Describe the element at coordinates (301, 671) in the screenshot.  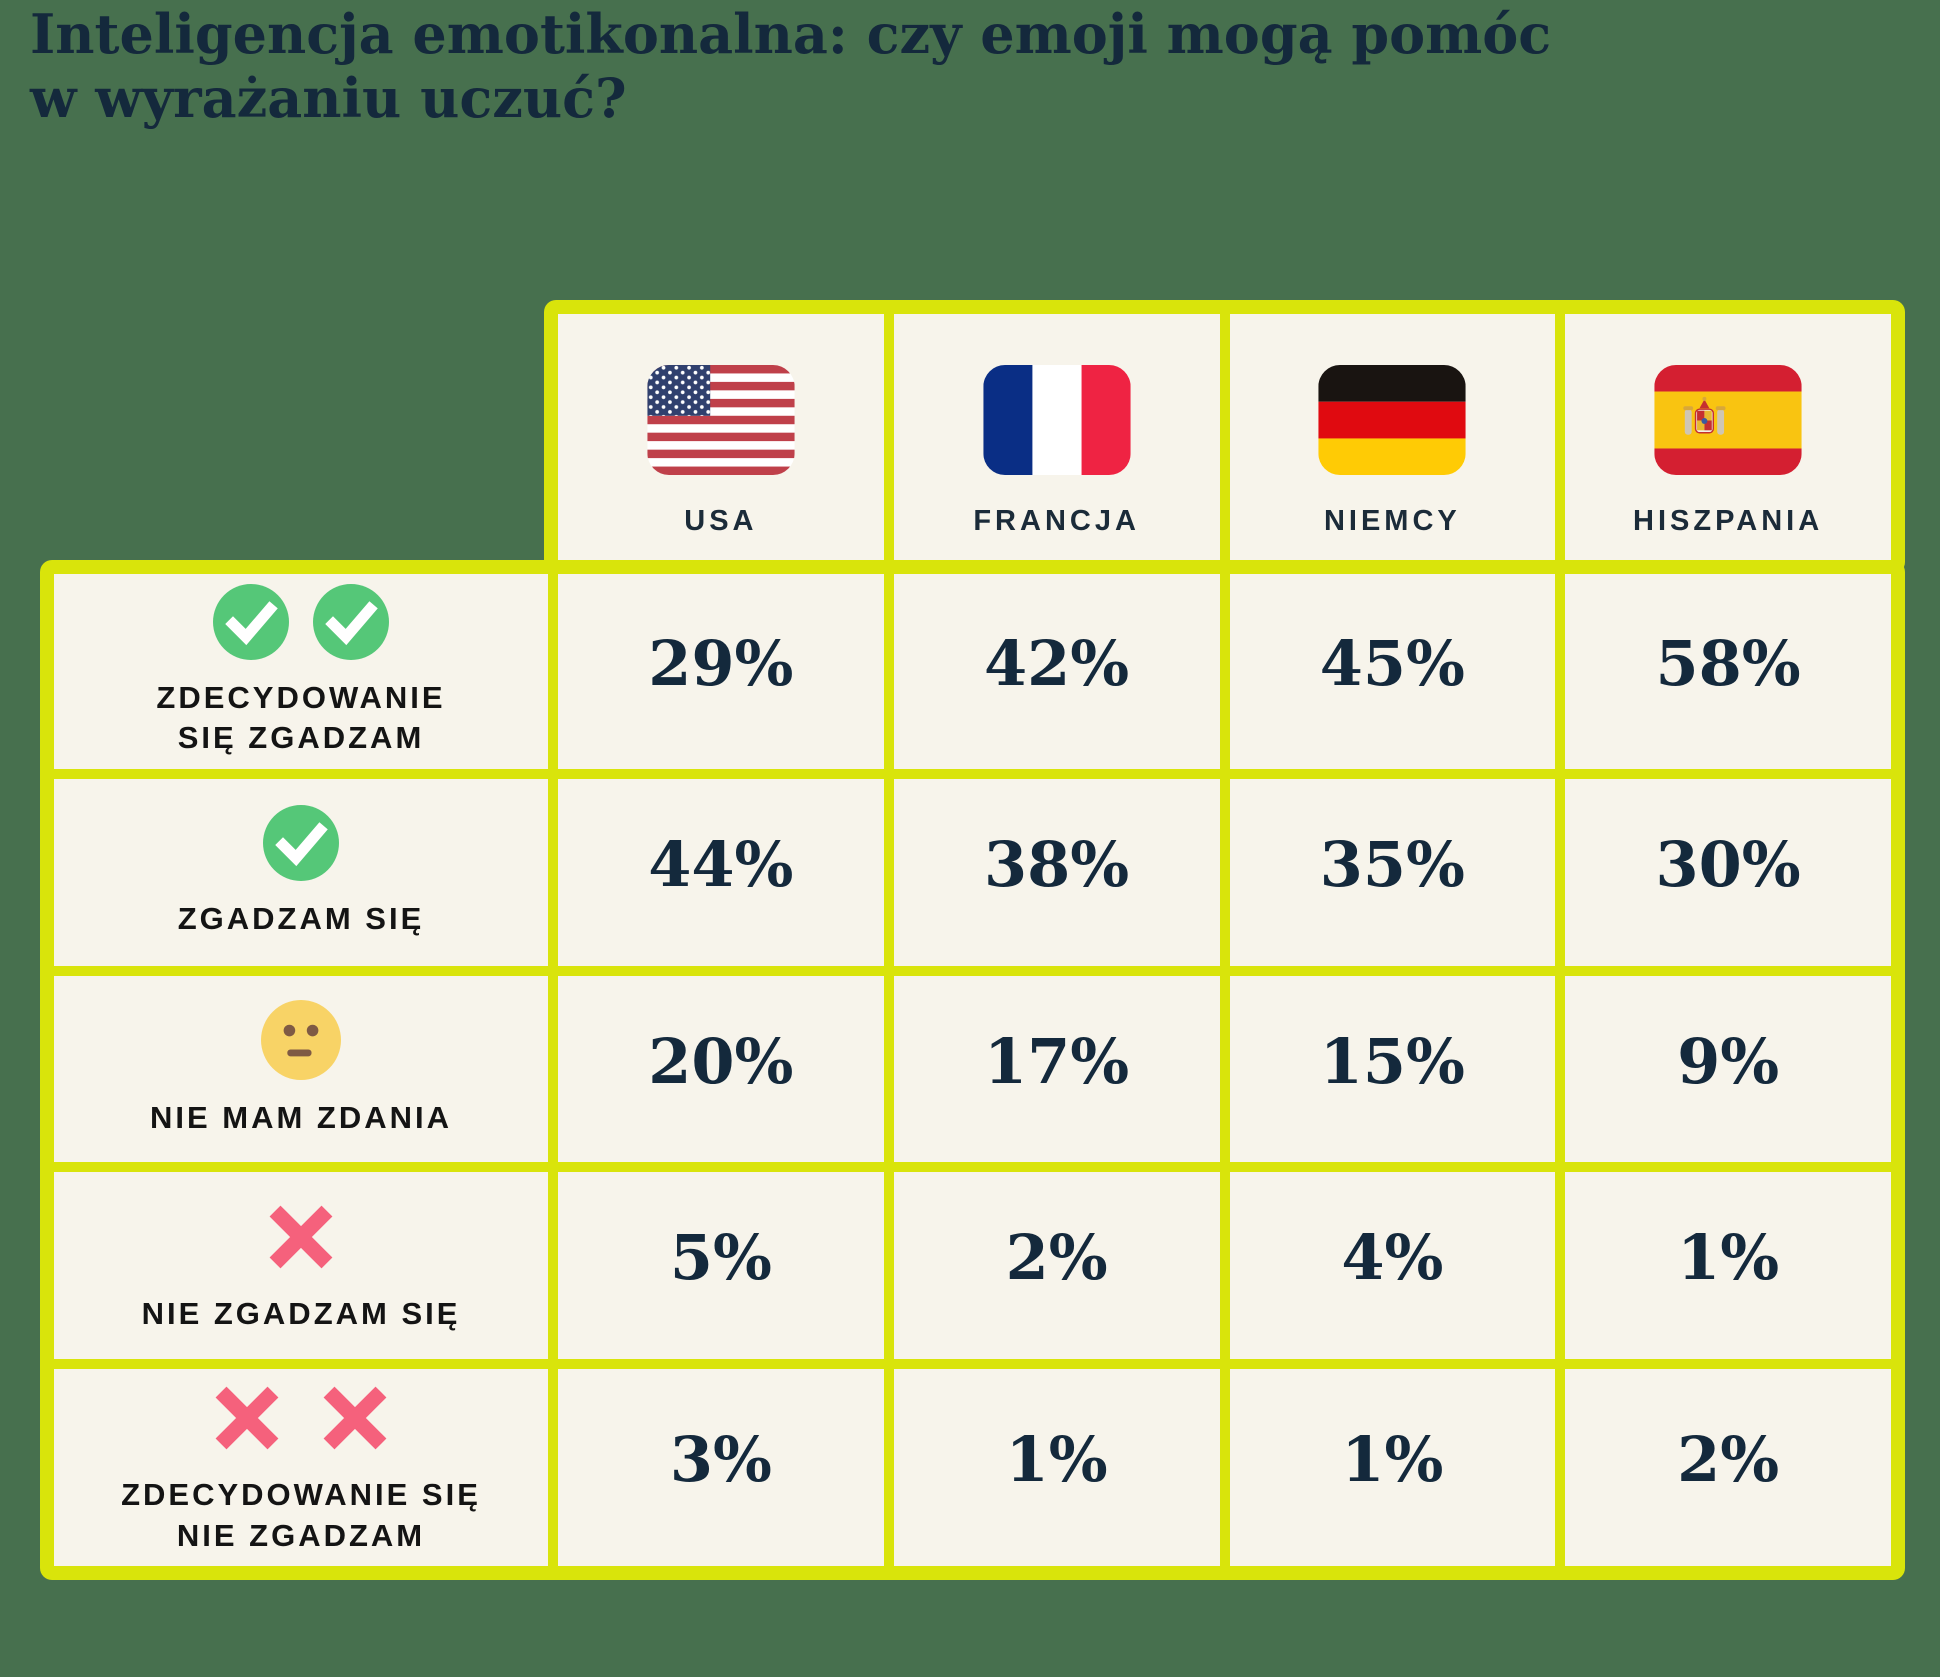
I see `row-label-strongly-agree: ZDECYDOWANIE SIĘ ZGADZAM` at that location.